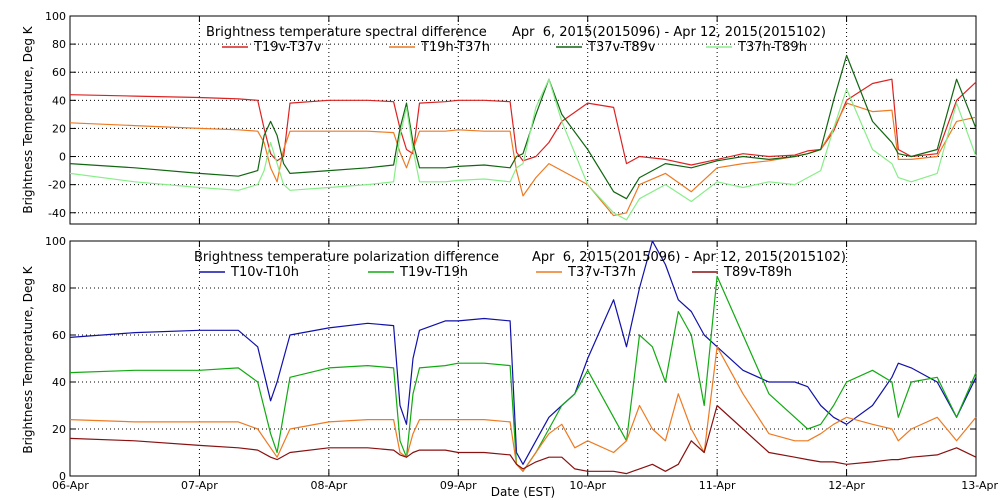 The height and width of the screenshot is (500, 1000). I want to click on legend-label: T37h-T89h, so click(772, 47).